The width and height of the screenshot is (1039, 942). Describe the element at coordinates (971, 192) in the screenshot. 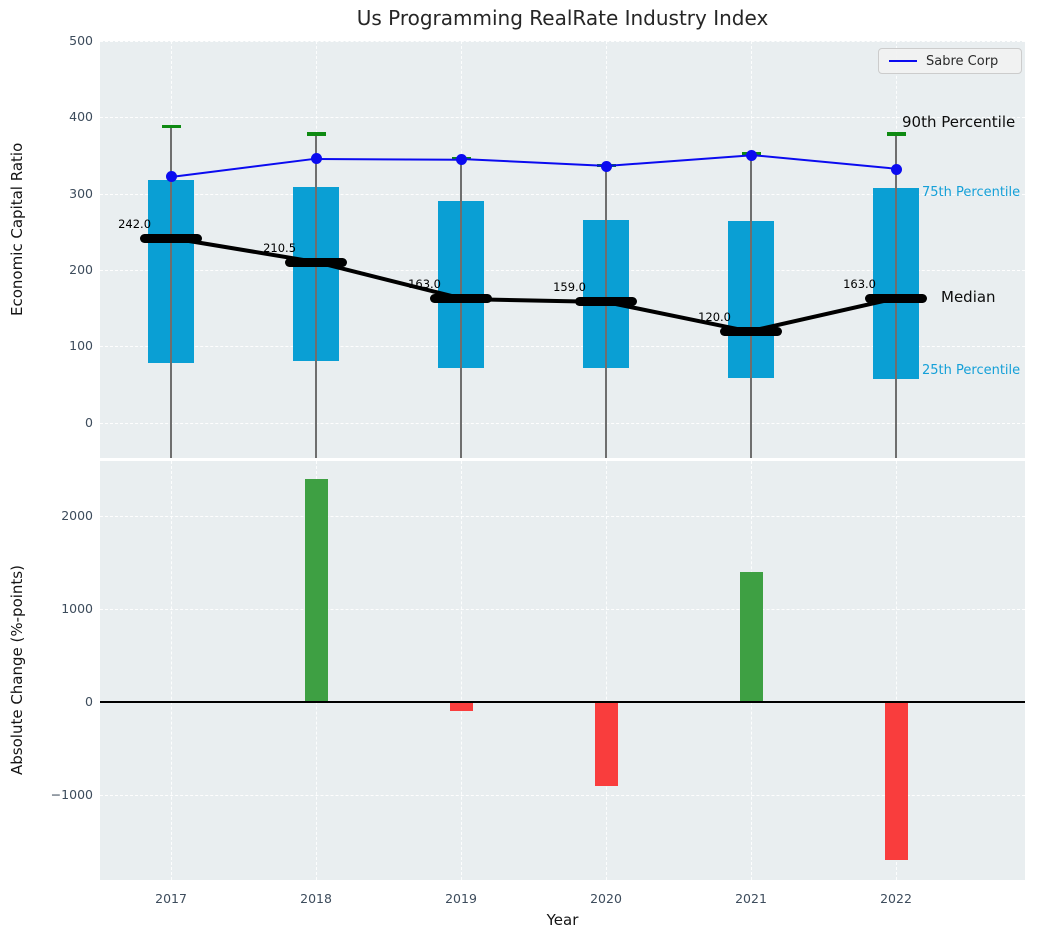

I see `annotation-75th-percentile: 75th Percentile` at that location.